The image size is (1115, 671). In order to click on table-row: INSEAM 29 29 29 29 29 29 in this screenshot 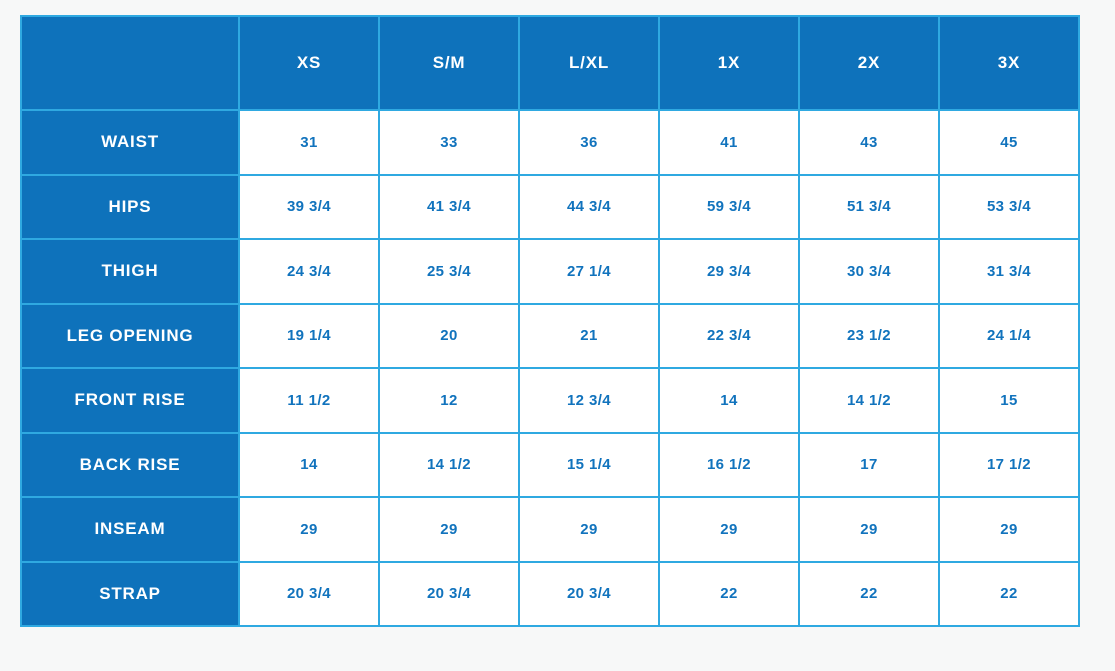, I will do `click(550, 529)`.